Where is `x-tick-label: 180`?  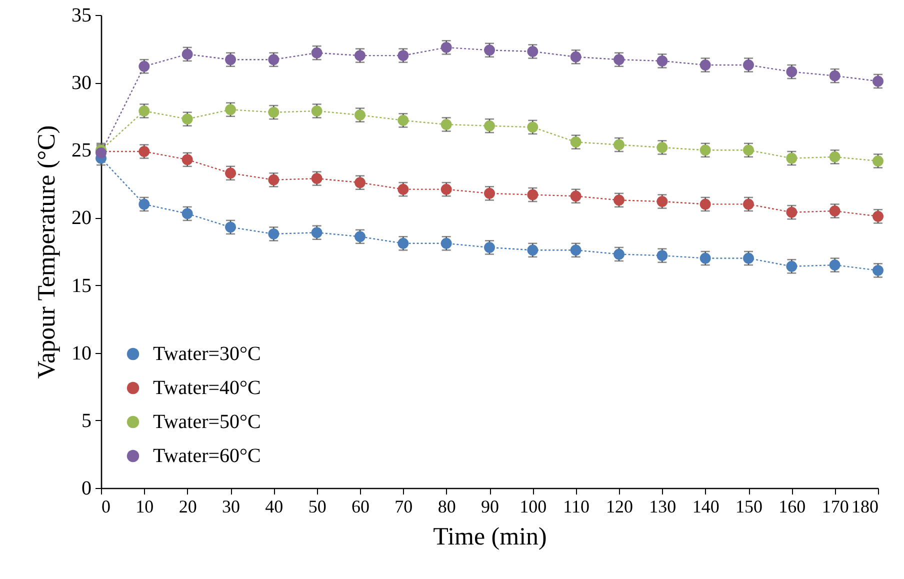 x-tick-label: 180 is located at coordinates (865, 506).